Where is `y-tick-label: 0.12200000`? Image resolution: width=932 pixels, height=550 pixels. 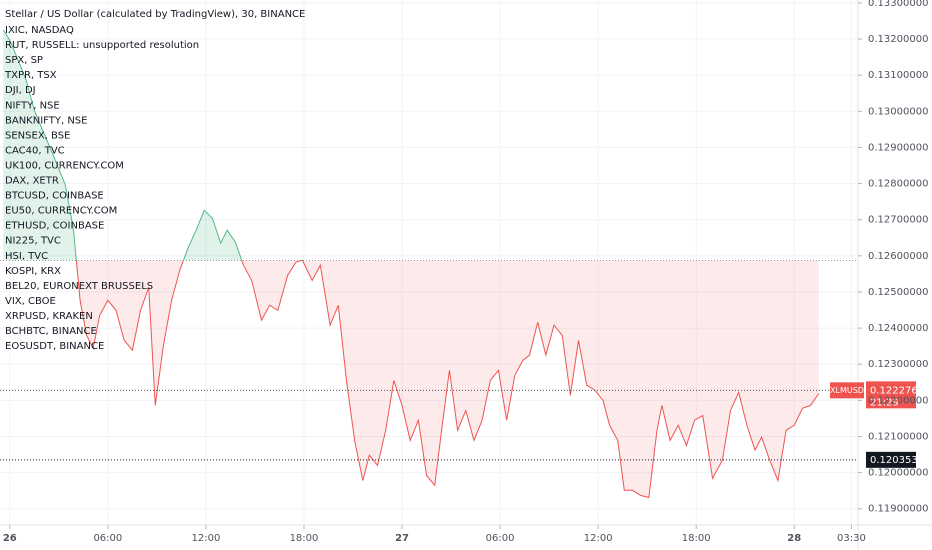 y-tick-label: 0.12200000 is located at coordinates (898, 400).